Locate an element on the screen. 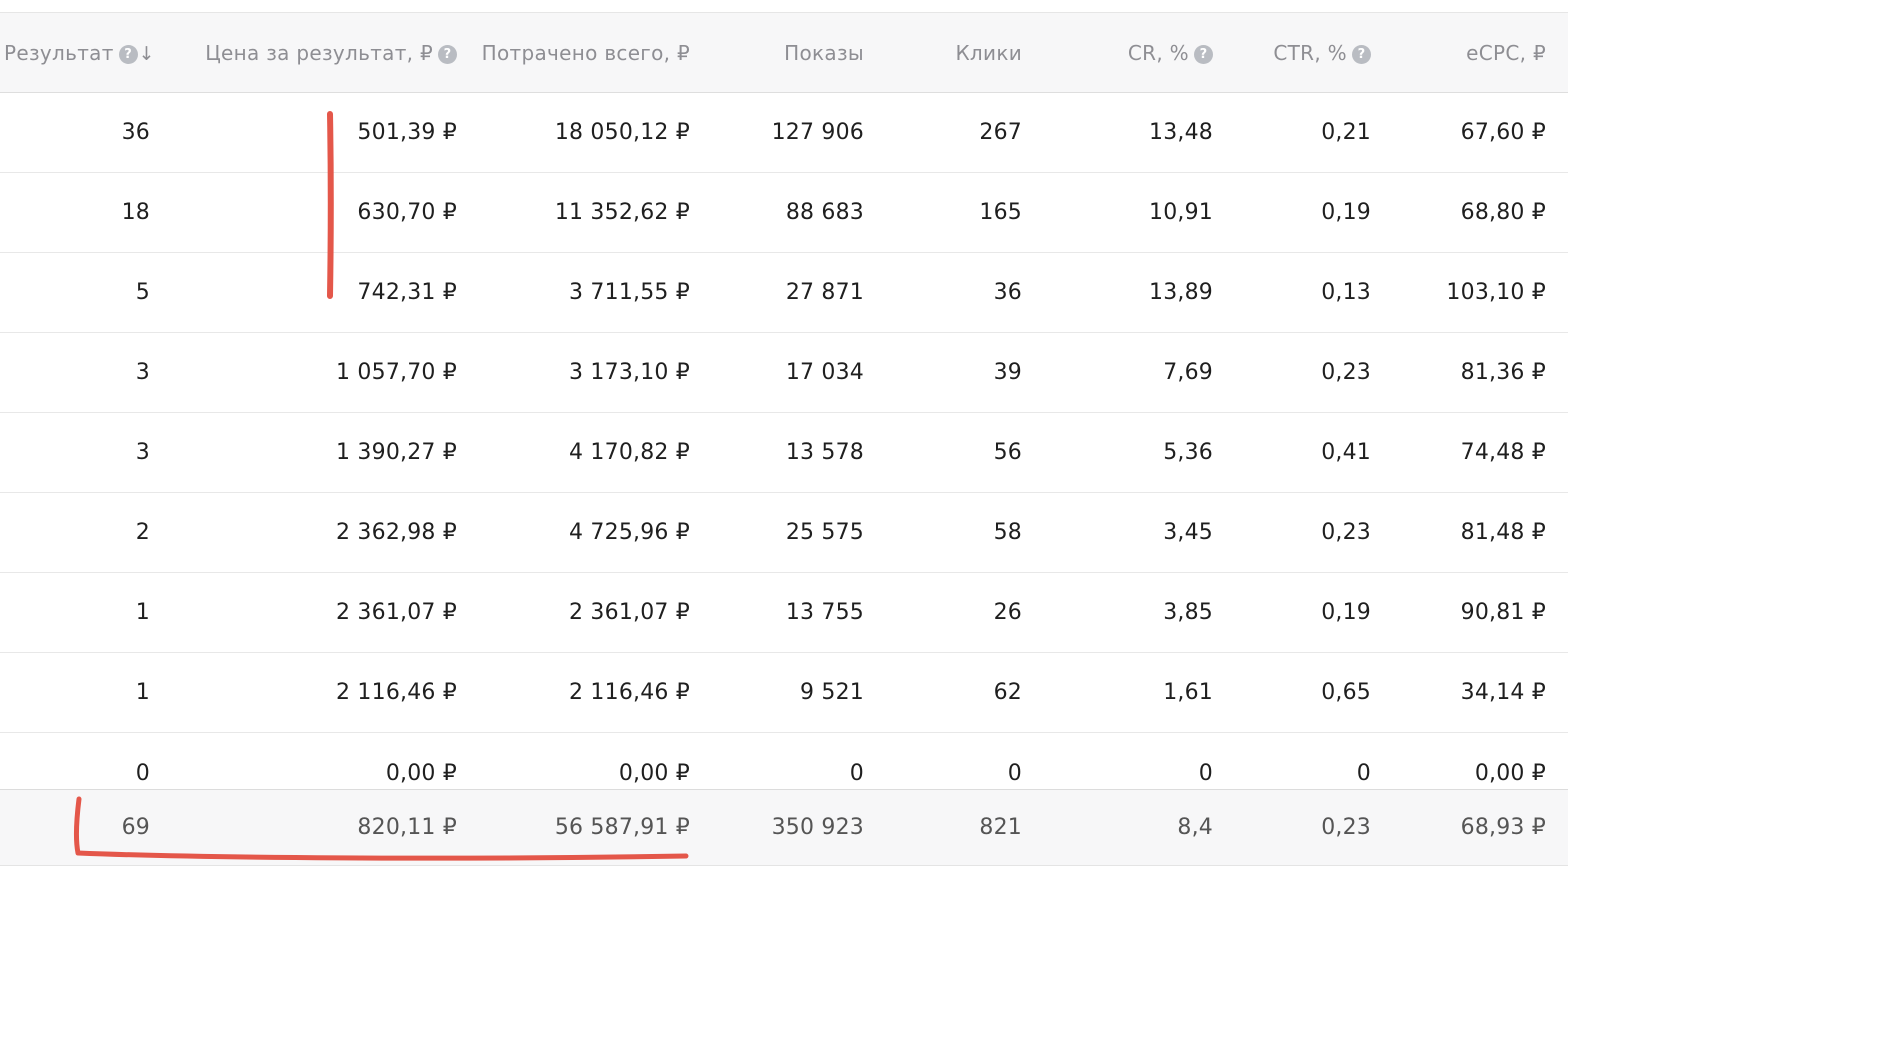  cell-cr: 3,45 is located at coordinates (1188, 532).